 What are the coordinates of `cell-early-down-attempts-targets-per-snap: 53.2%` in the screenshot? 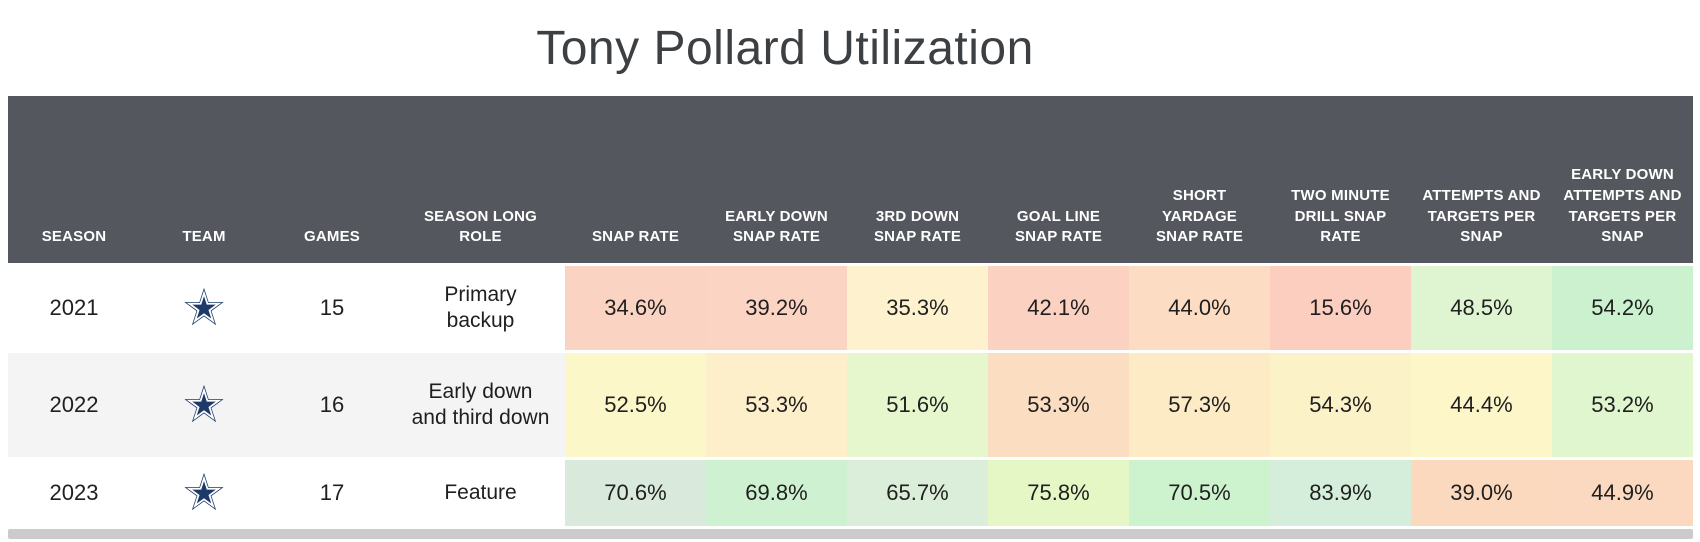 It's located at (1622, 405).